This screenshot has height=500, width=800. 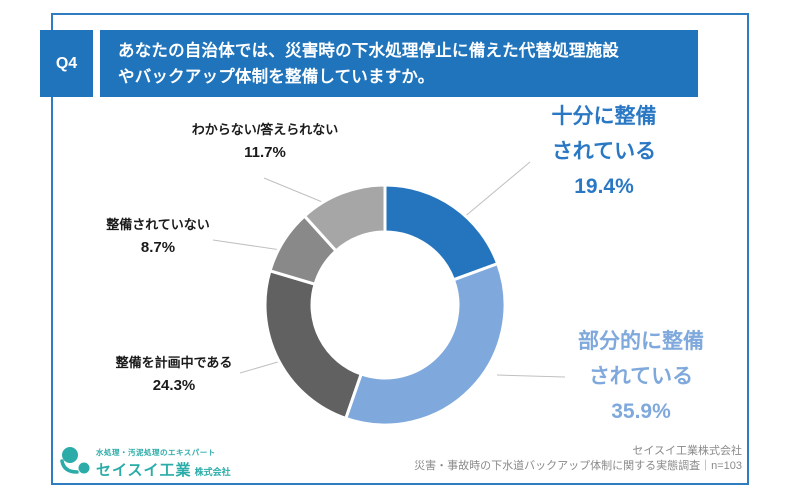 What do you see at coordinates (604, 116) in the screenshot?
I see `callout-fully-line1: 十分に整備` at bounding box center [604, 116].